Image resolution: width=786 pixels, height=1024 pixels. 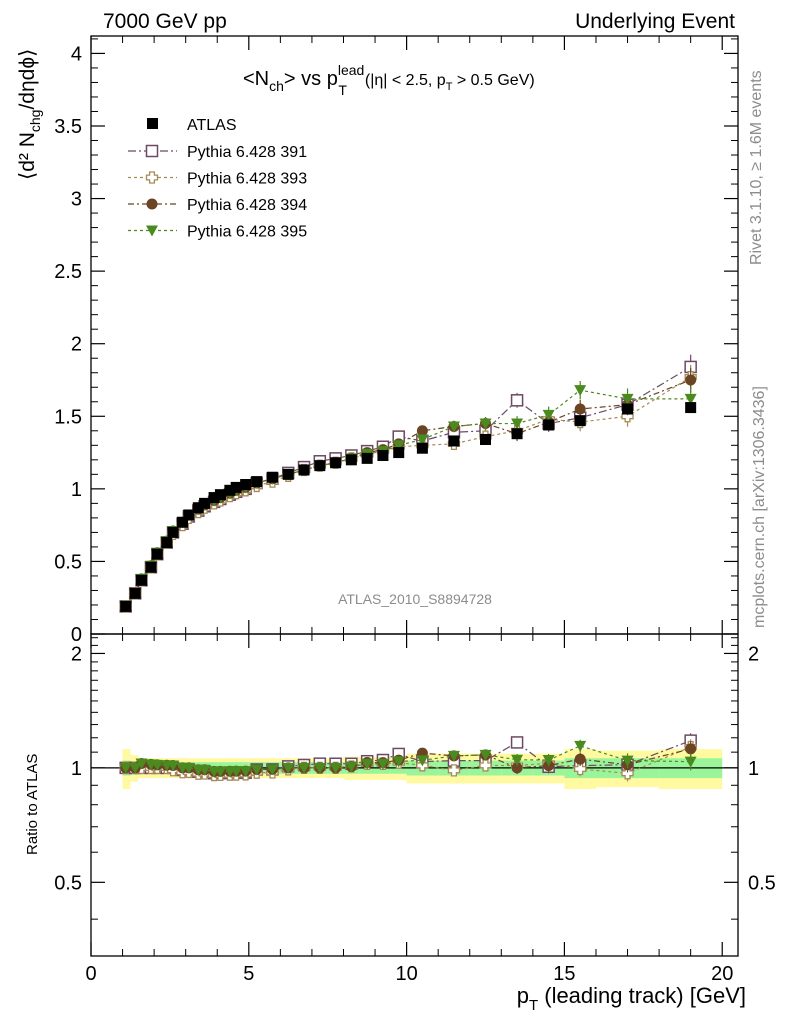 I want to click on x-axis-label: pT (leading track) [GeV], so click(x=631, y=998).